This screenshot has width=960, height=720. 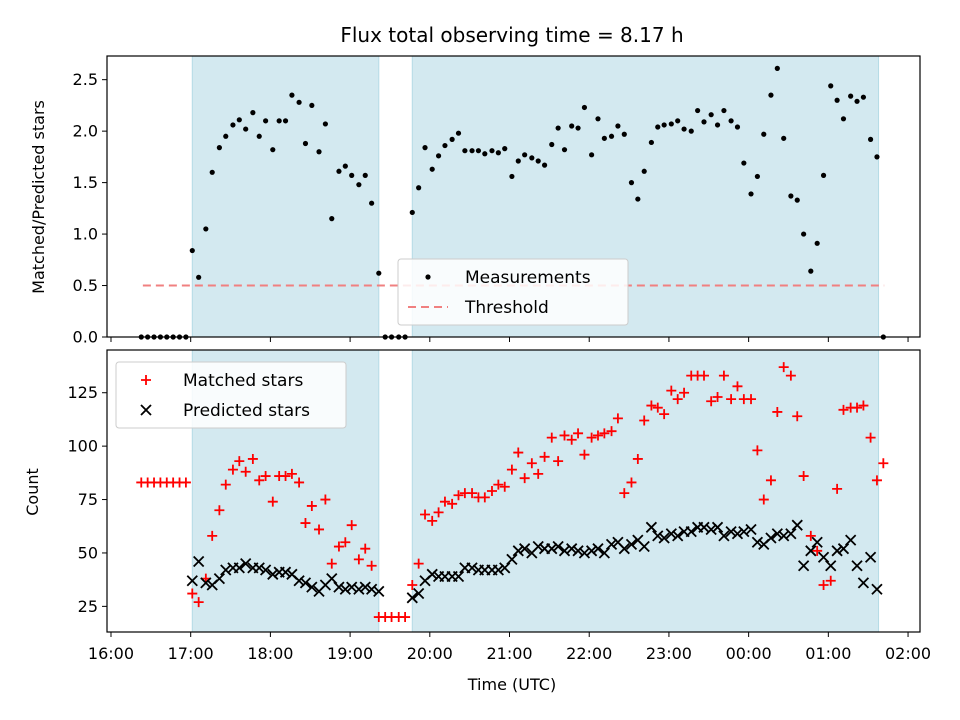 I want to click on y-tick-label: 50, so click(x=88, y=552).